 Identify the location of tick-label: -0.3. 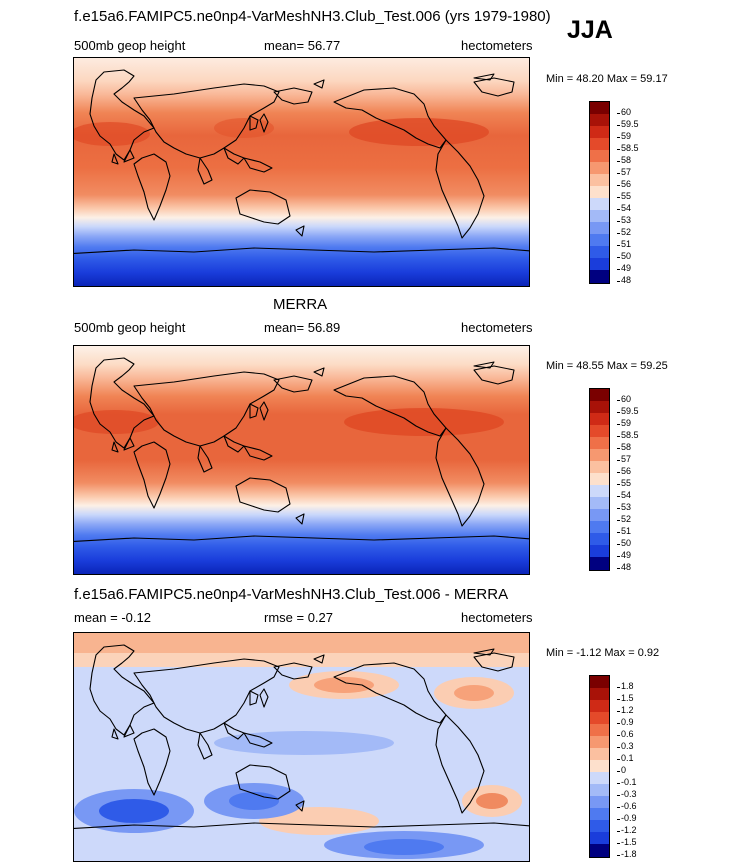
(627, 794).